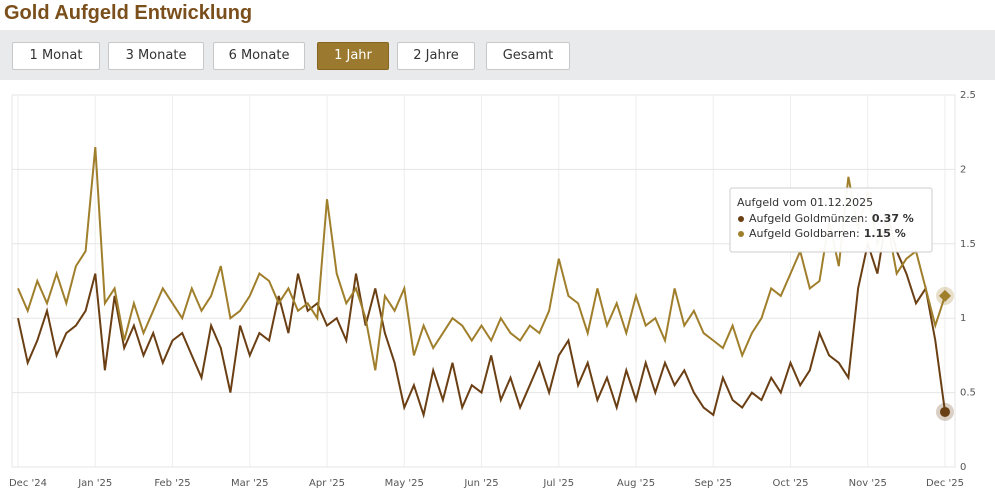 The image size is (995, 504). Describe the element at coordinates (480, 483) in the screenshot. I see `x-tick-label: Jun '25` at that location.